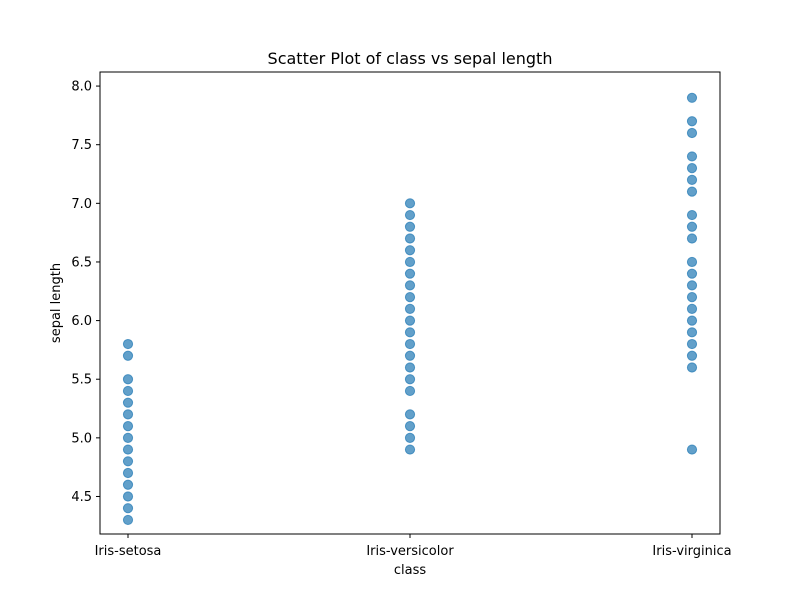  Describe the element at coordinates (691, 551) in the screenshot. I see `x-tick-label: Iris-virginica` at that location.